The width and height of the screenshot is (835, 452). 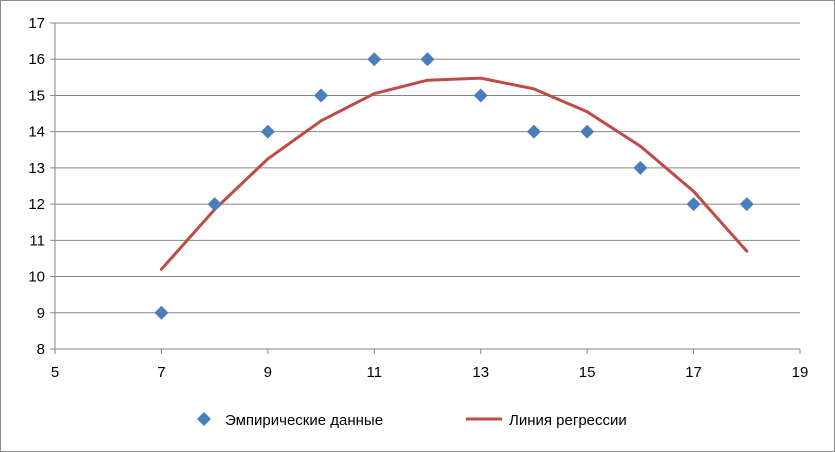 What do you see at coordinates (568, 420) in the screenshot?
I see `legend-label-regression: Линия регрессии` at bounding box center [568, 420].